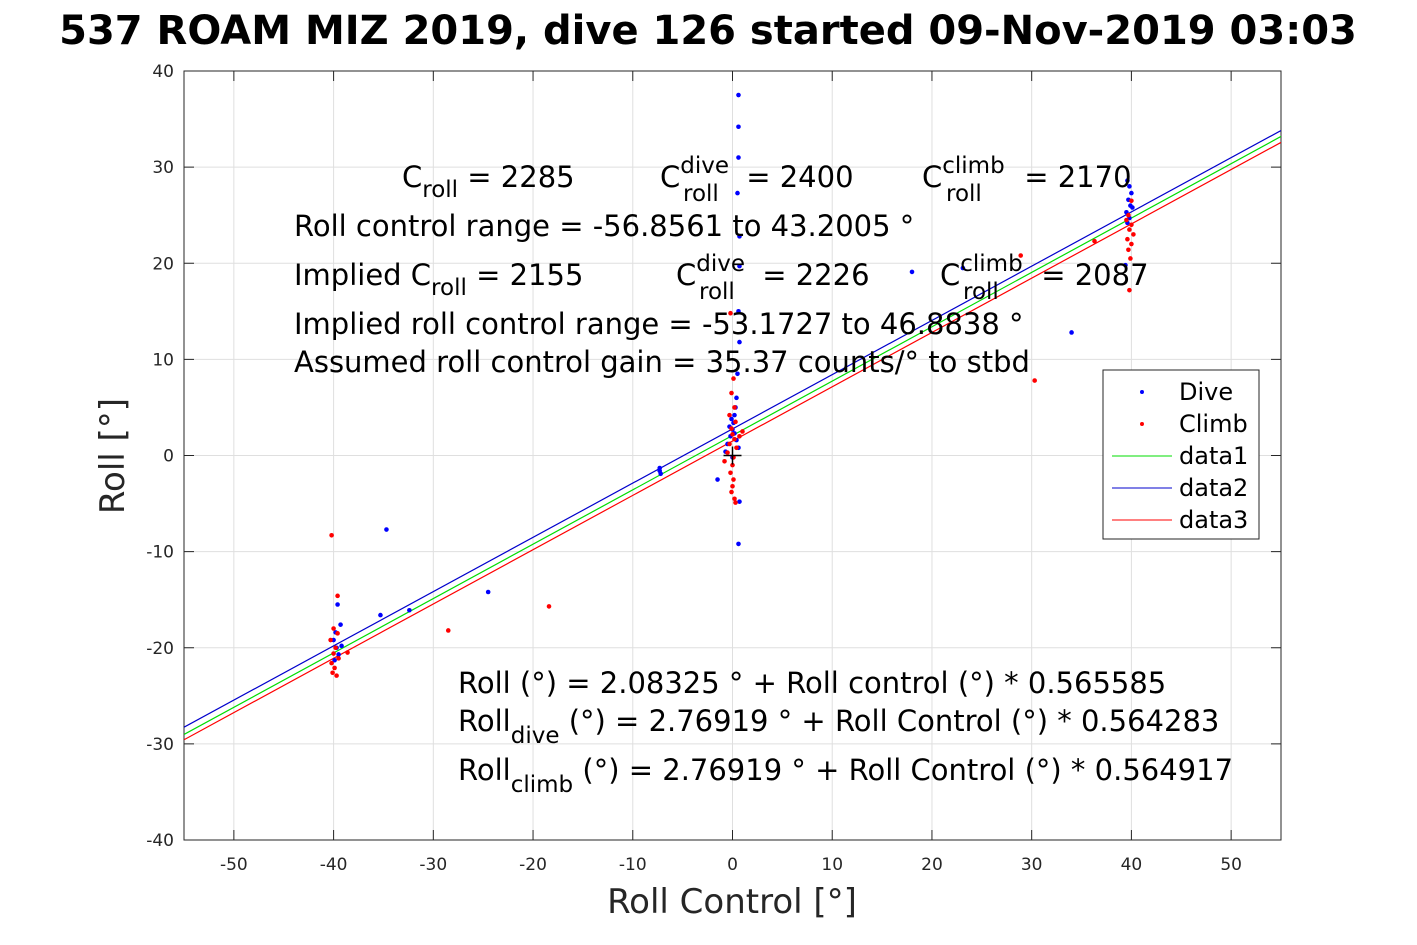  What do you see at coordinates (1231, 865) in the screenshot?
I see `x-tick-label: 50` at bounding box center [1231, 865].